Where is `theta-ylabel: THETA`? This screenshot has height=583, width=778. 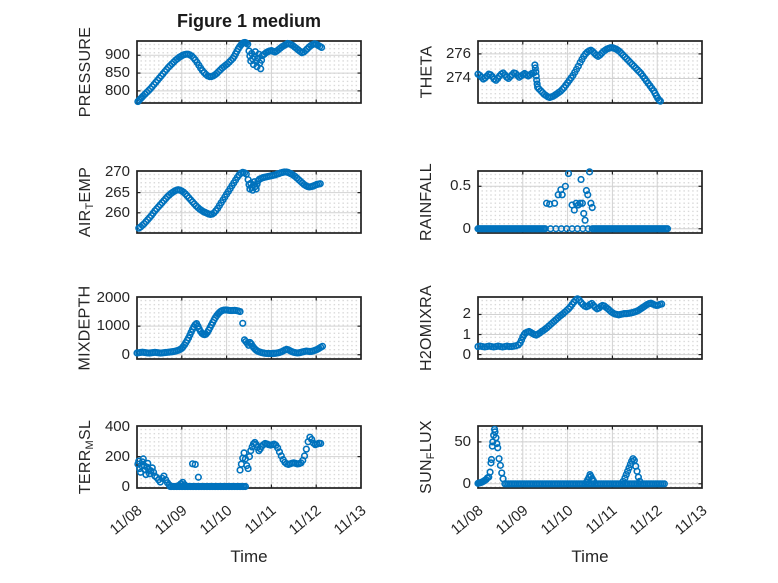 theta-ylabel: THETA is located at coordinates (427, 72).